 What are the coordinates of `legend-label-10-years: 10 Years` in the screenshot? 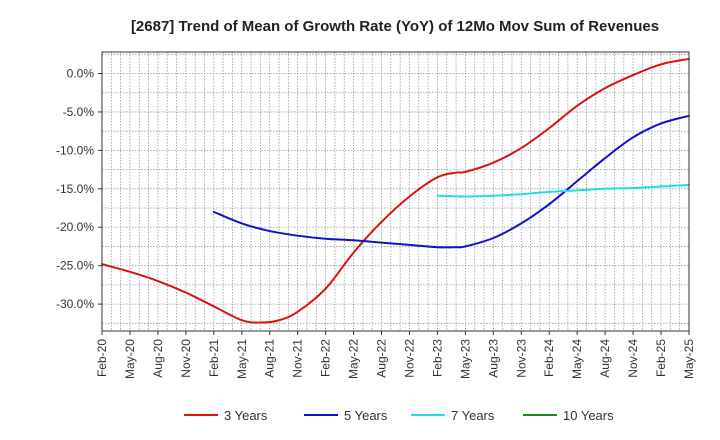 It's located at (588, 415).